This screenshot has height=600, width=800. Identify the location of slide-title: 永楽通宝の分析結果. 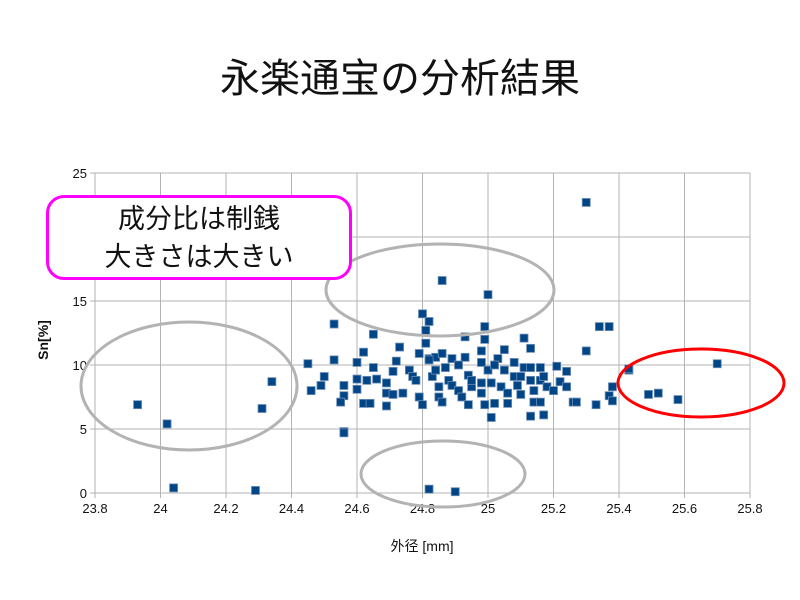
(400, 79).